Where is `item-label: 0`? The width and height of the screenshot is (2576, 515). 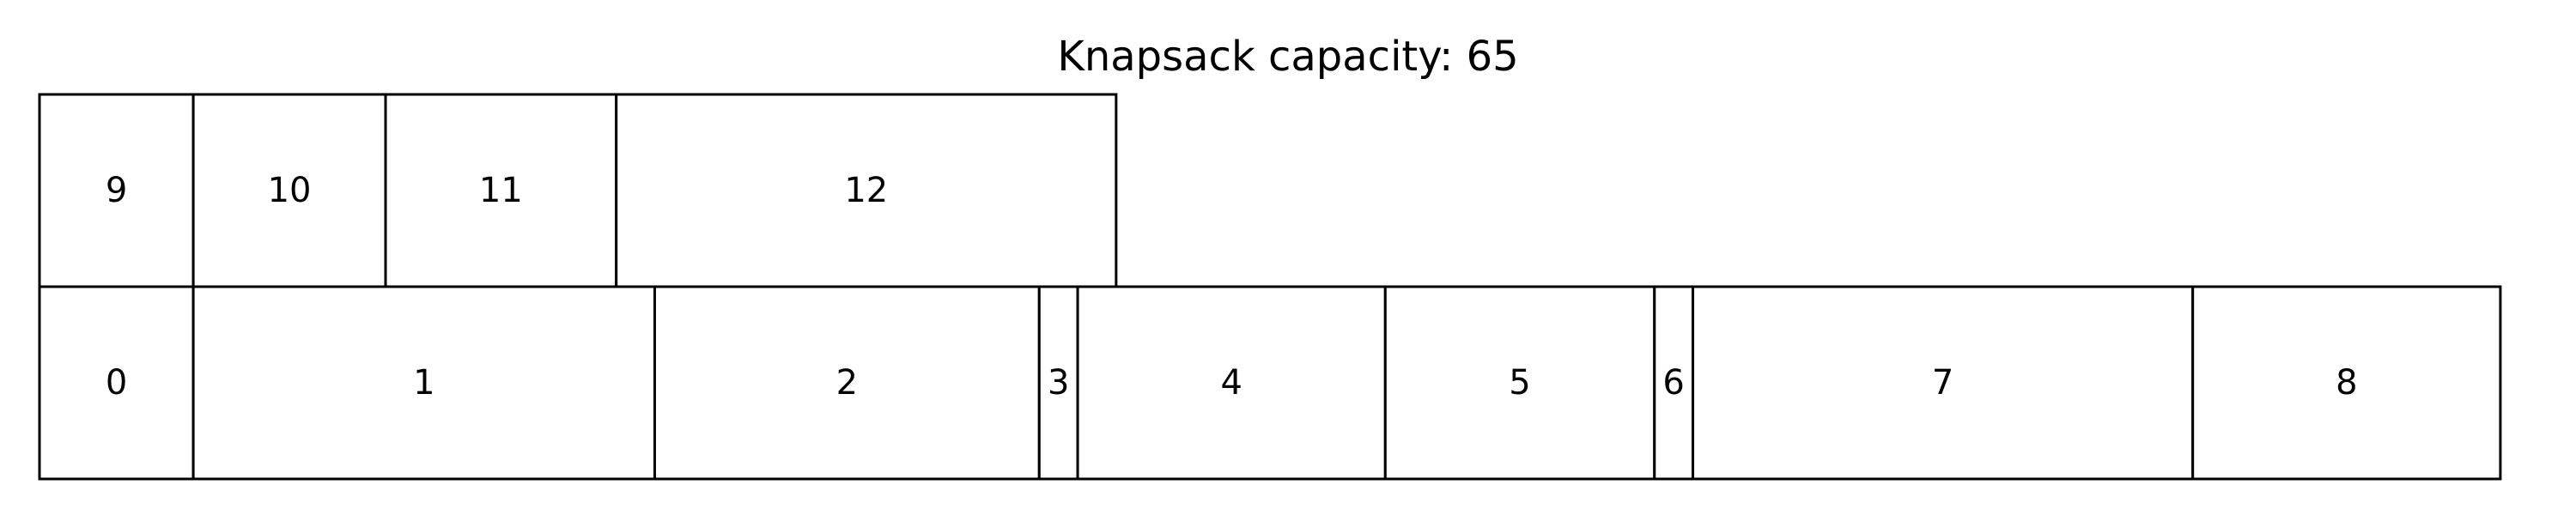 item-label: 0 is located at coordinates (117, 383).